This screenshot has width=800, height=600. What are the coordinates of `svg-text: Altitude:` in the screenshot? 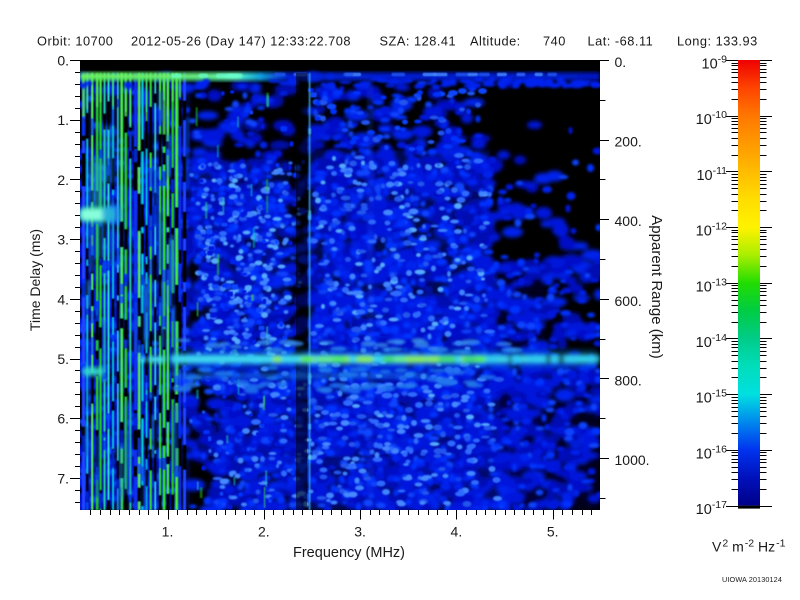 It's located at (495, 41).